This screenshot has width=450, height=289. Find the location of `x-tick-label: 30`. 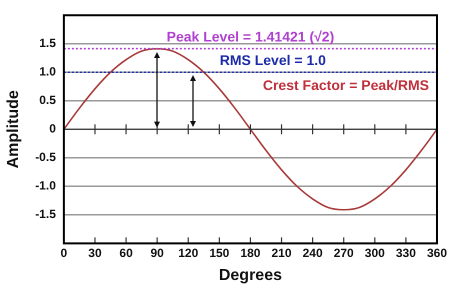

x-tick-label: 30 is located at coordinates (95, 253).